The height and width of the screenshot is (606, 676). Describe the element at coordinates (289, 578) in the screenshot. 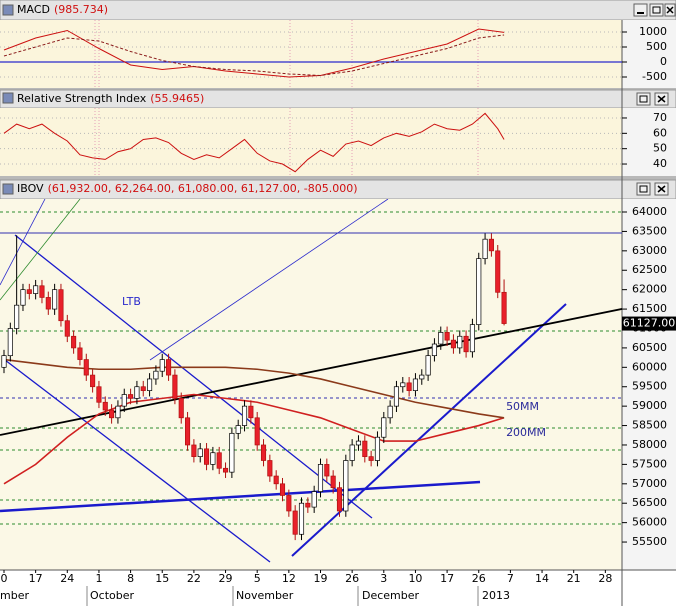

I see `x-tick-label: 12` at that location.